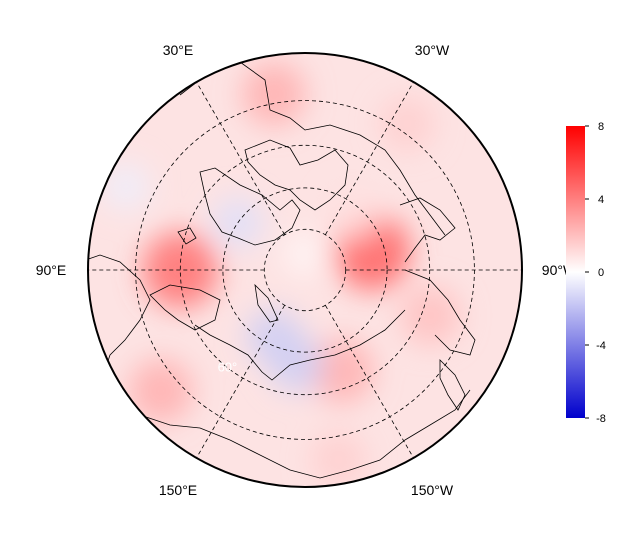 This screenshot has width=625, height=552. I want to click on coastline-greenland, so click(250, 206).